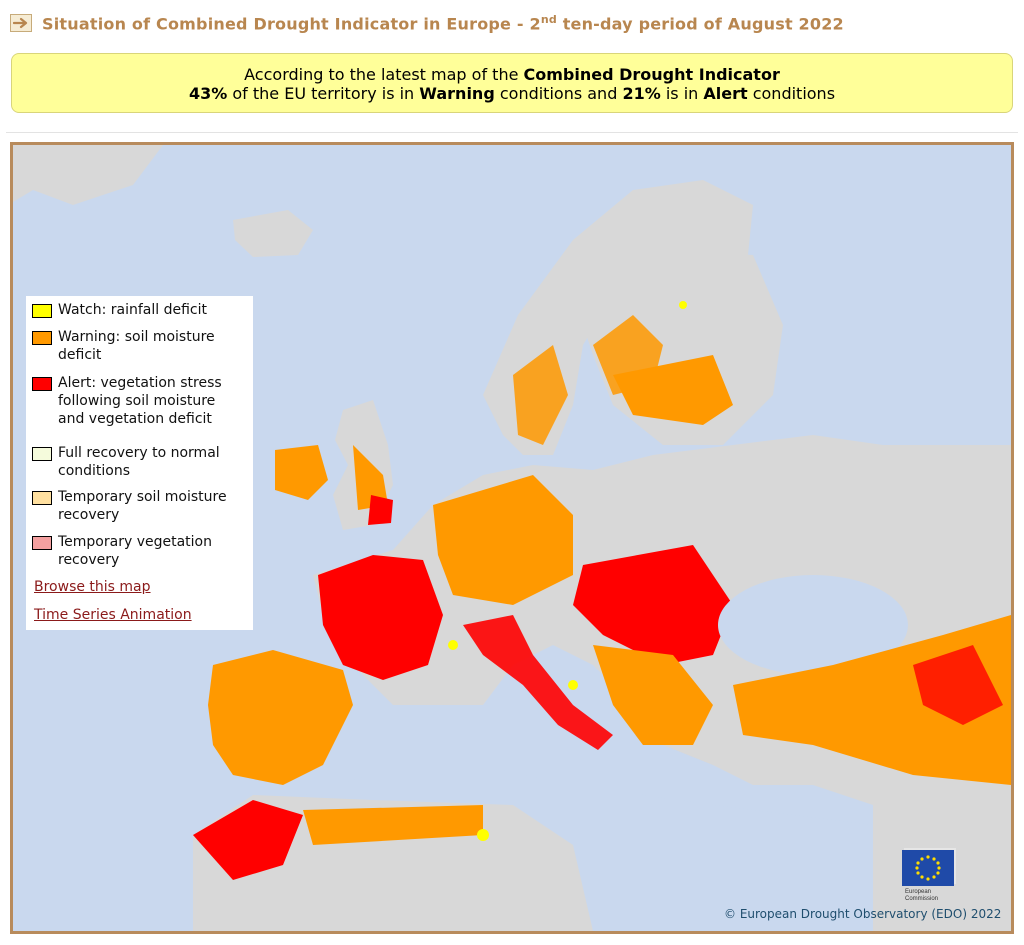 The height and width of the screenshot is (945, 1024). What do you see at coordinates (130, 551) in the screenshot?
I see `legend-item-veg-recovery: Temporary vegetation recovery` at bounding box center [130, 551].